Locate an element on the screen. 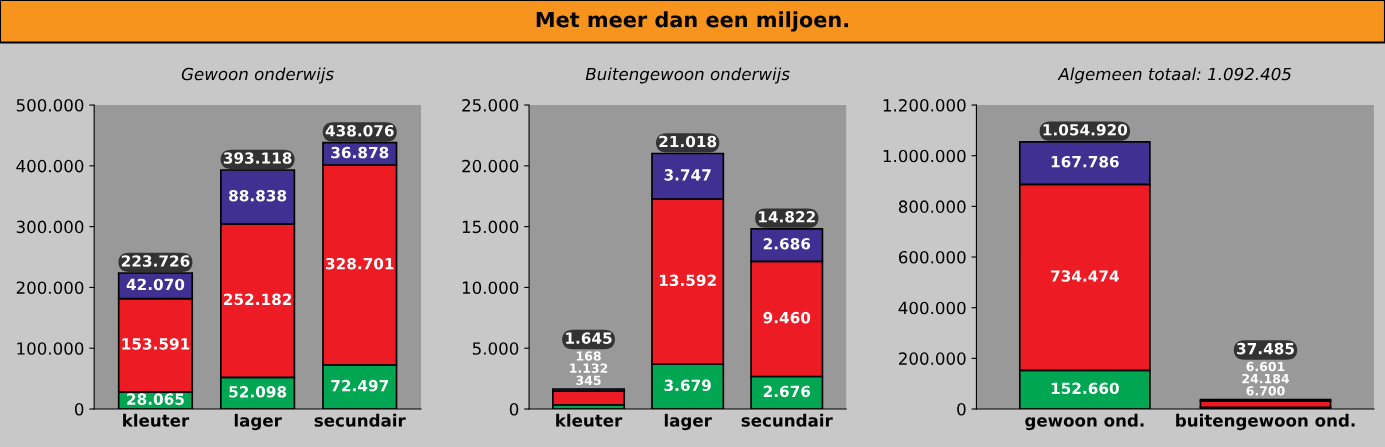  data-label: 72.497 is located at coordinates (360, 385).